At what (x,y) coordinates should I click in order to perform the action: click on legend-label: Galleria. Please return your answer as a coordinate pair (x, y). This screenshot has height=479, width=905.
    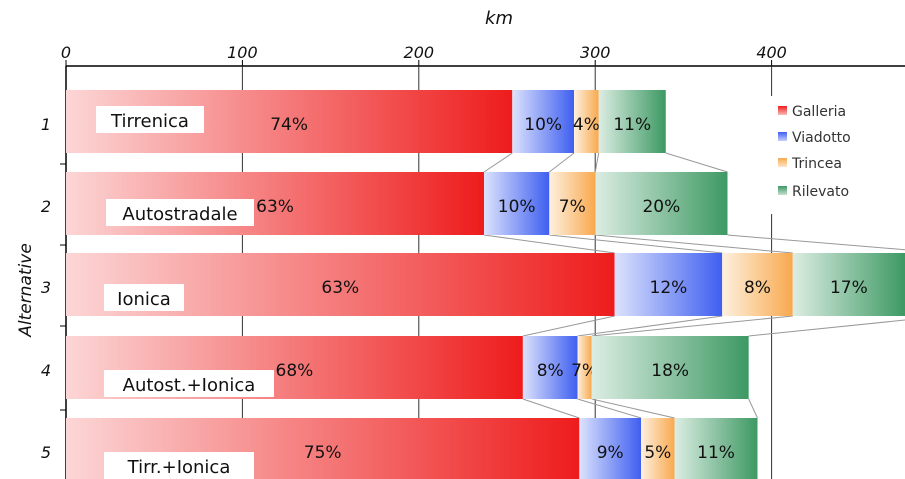
    Looking at the image, I should click on (819, 112).